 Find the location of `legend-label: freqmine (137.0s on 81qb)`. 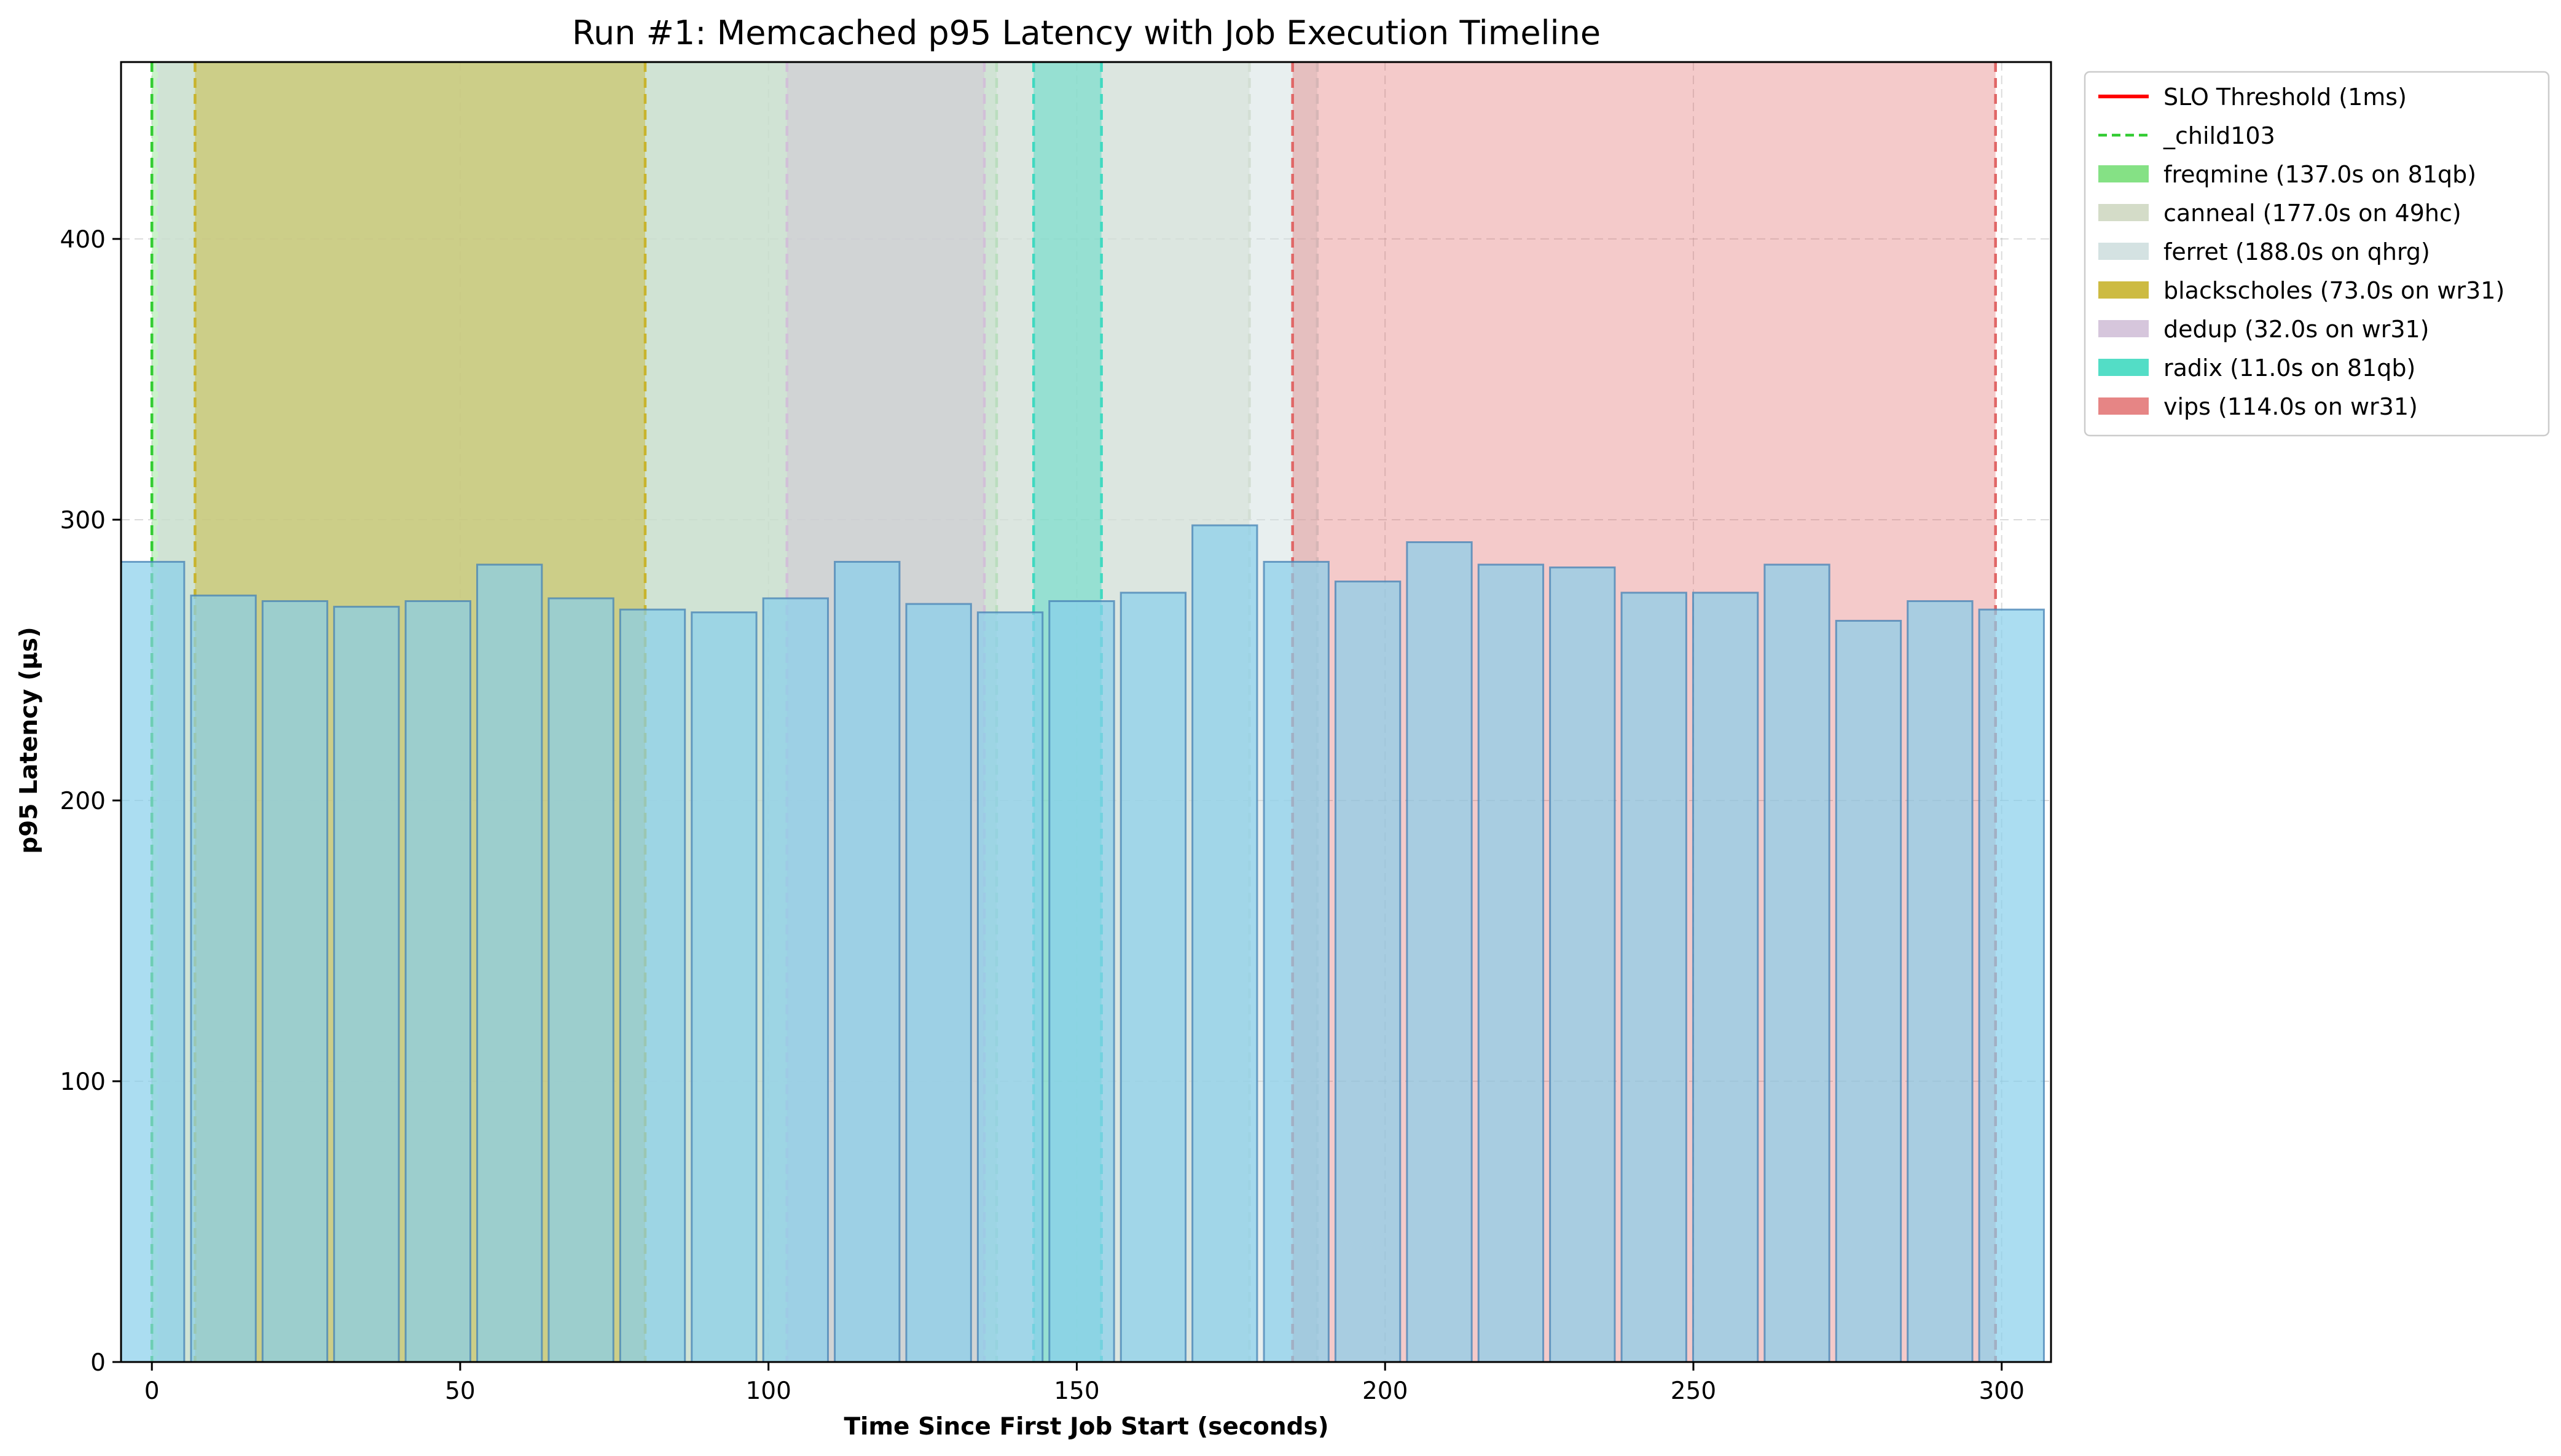

legend-label: freqmine (137.0s on 81qb) is located at coordinates (2319, 174).